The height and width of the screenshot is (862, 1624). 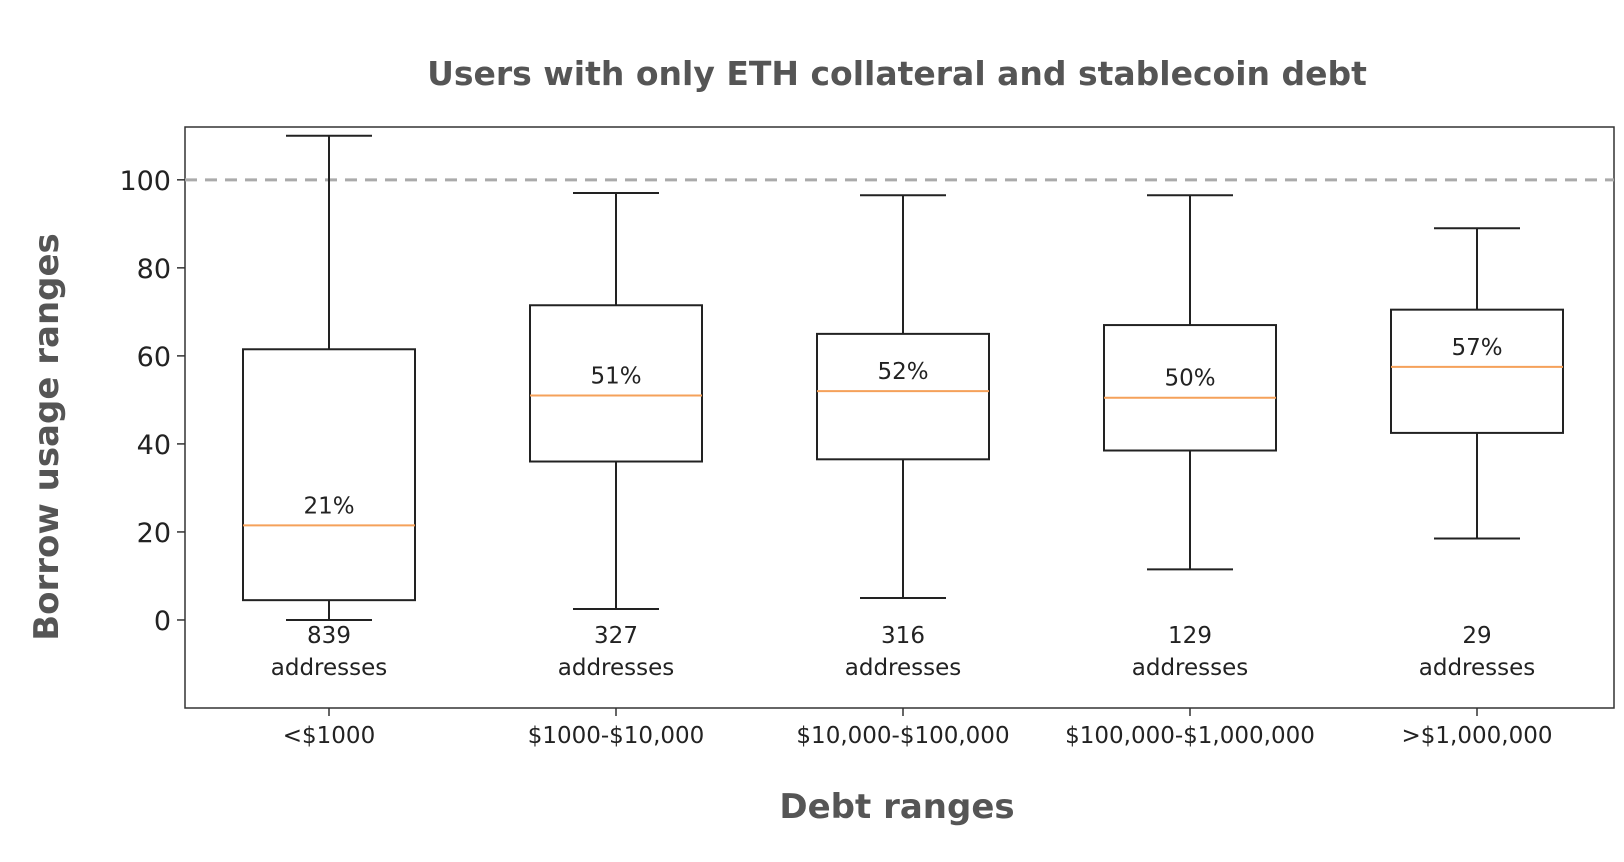 I want to click on x-tick-label: $100,000-$1,000,000, so click(x=1190, y=736).